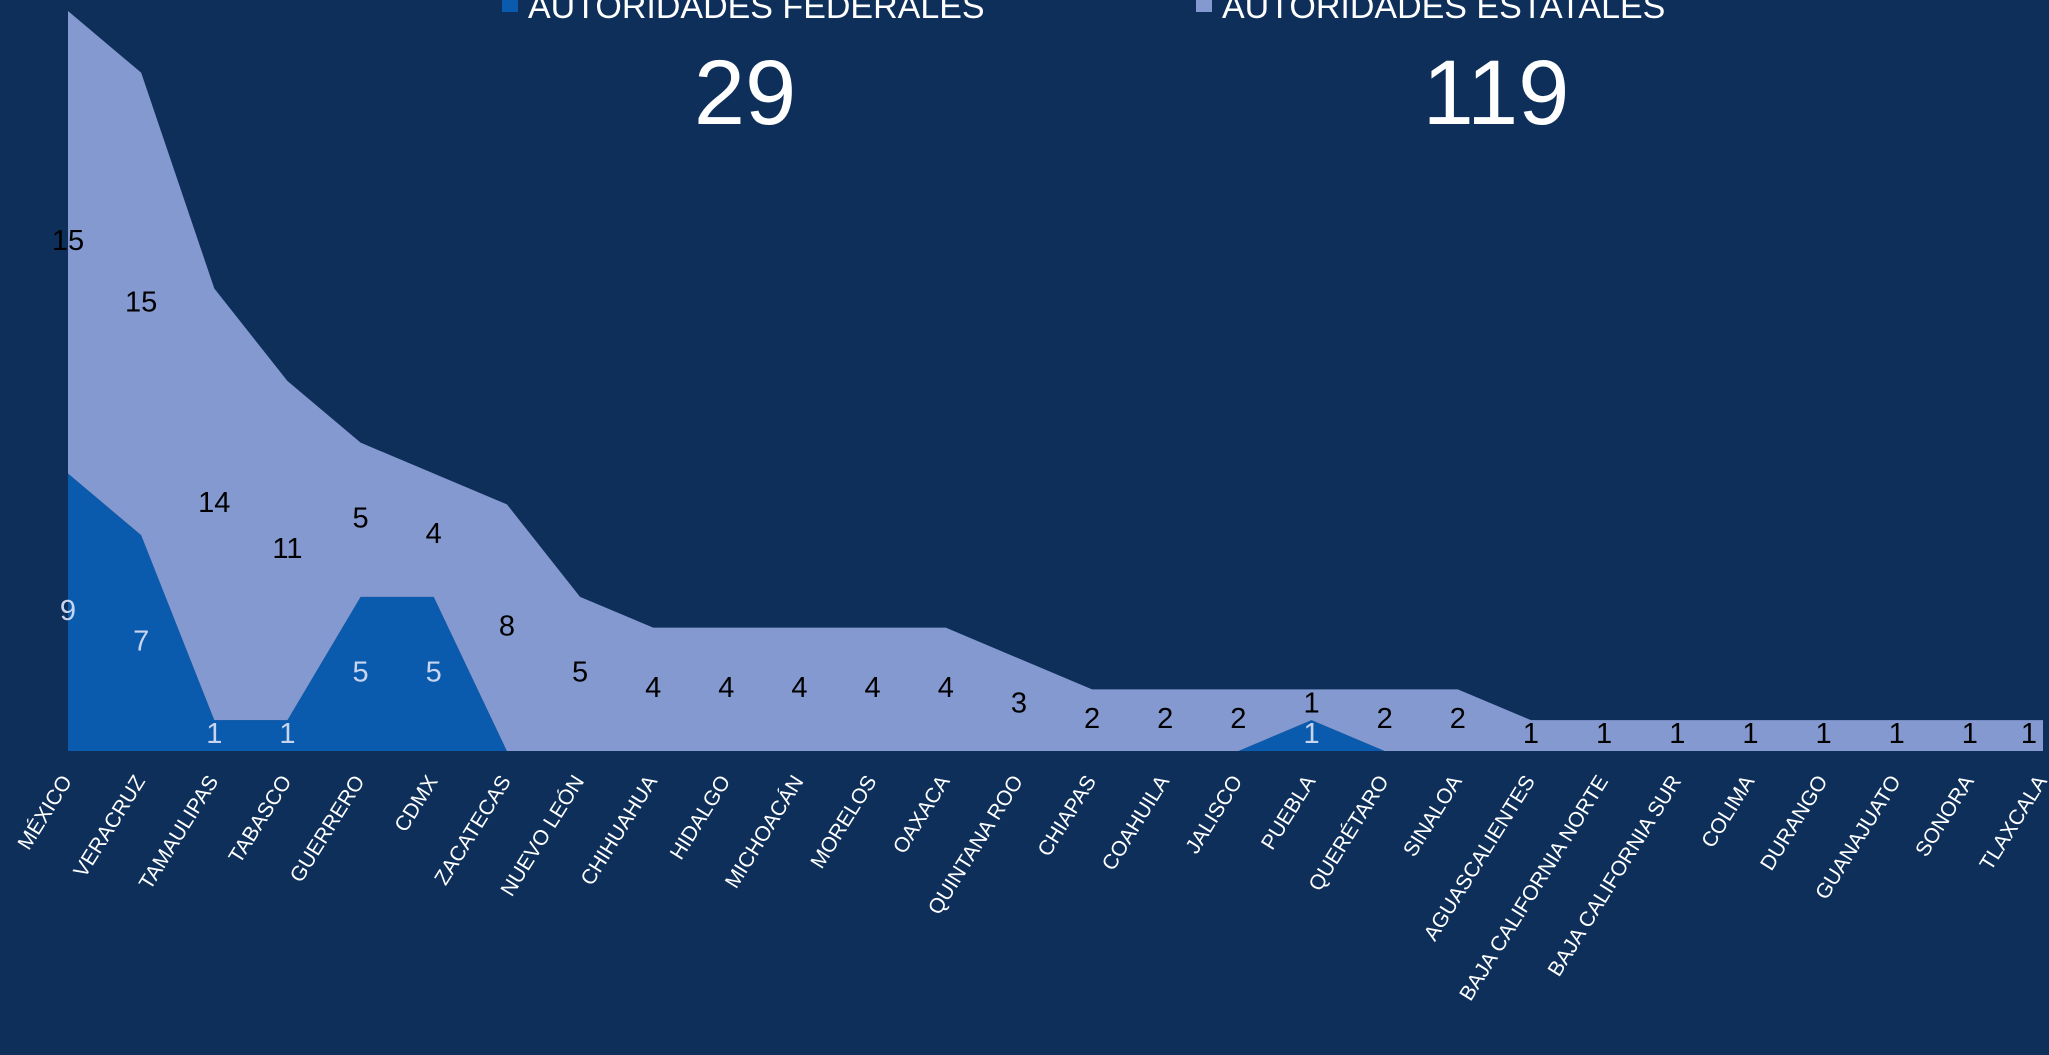  I want to click on value-label: 9, so click(68, 611).